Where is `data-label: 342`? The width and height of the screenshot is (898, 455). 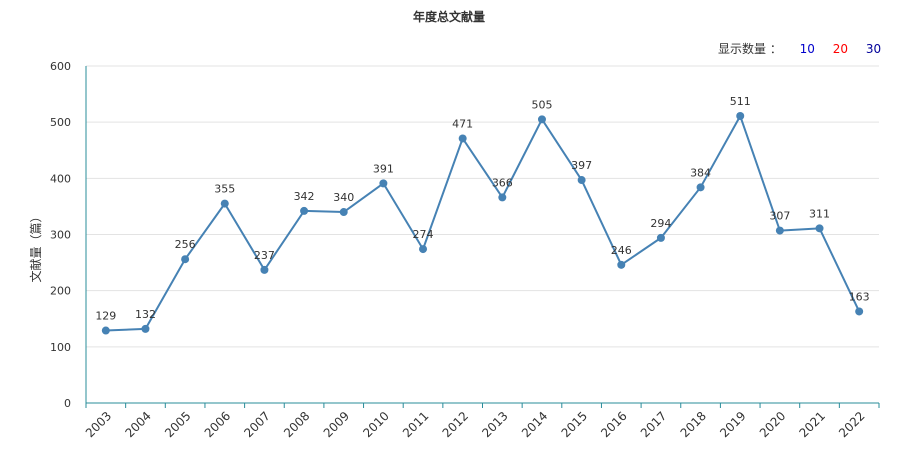
data-label: 342 is located at coordinates (304, 196).